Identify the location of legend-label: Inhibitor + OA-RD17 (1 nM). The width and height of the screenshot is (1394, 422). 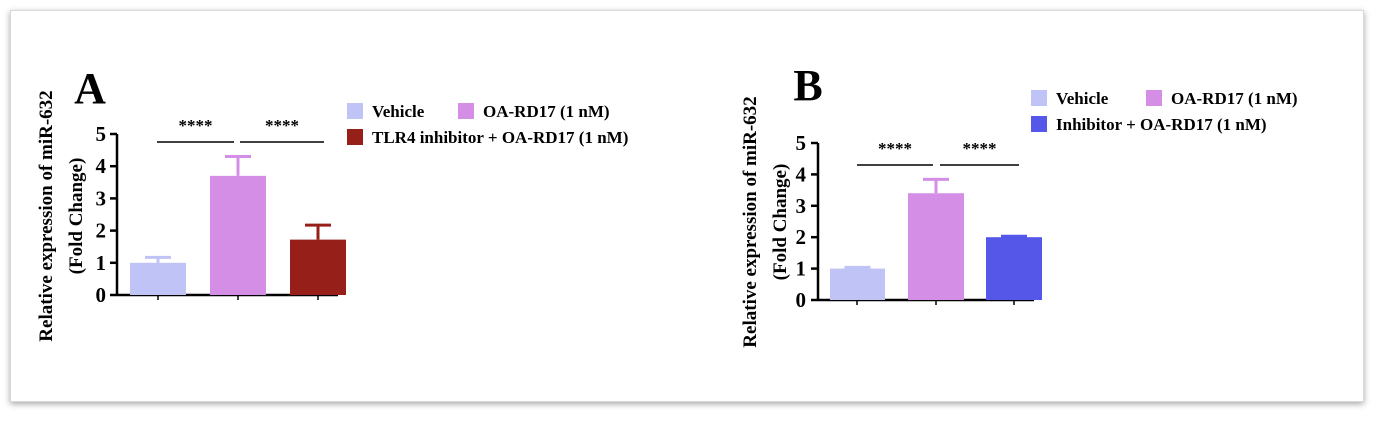
(1161, 124).